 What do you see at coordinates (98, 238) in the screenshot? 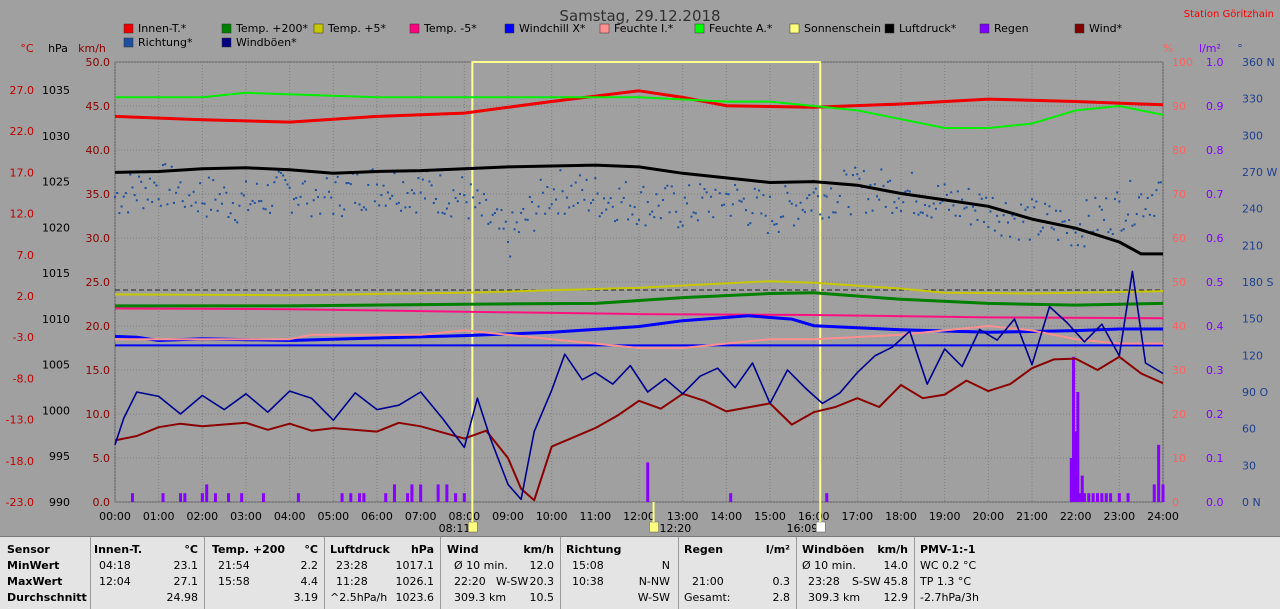
I see `wind-axis-tick: 30.0` at bounding box center [98, 238].